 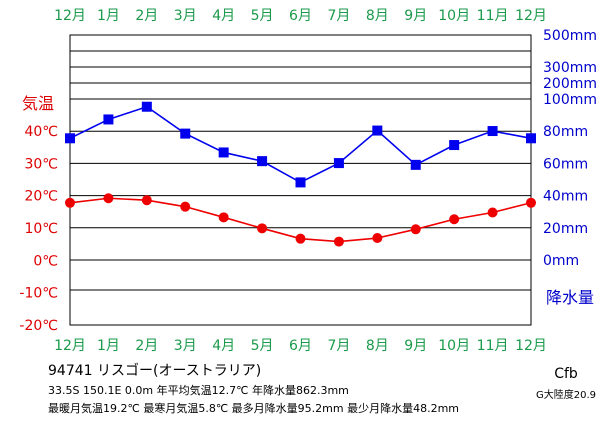 I want to click on month-label-top: 3月, so click(x=185, y=16).